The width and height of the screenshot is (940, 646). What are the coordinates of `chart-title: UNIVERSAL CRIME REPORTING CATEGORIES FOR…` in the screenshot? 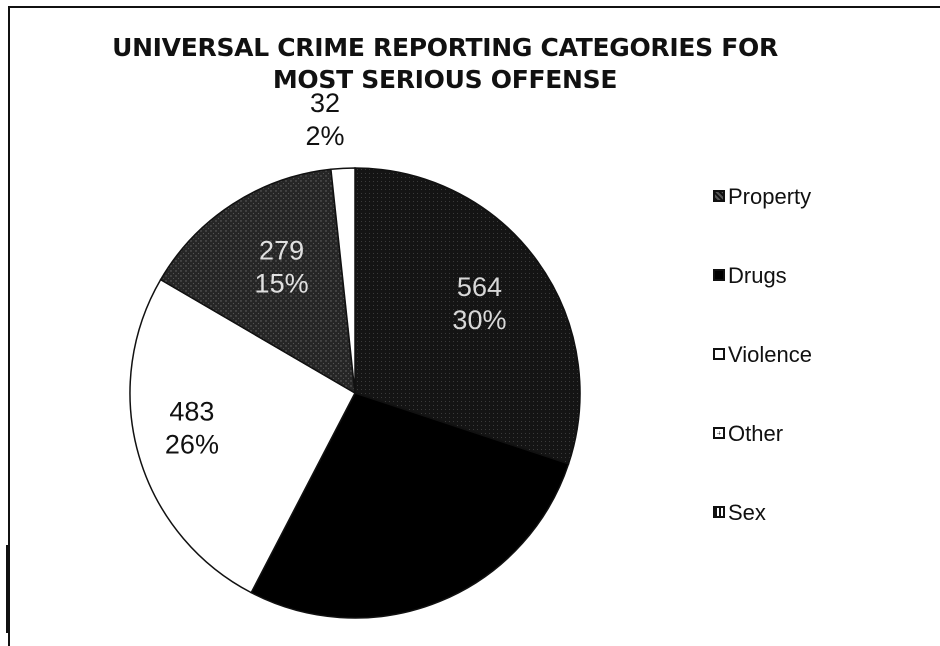 It's located at (445, 64).